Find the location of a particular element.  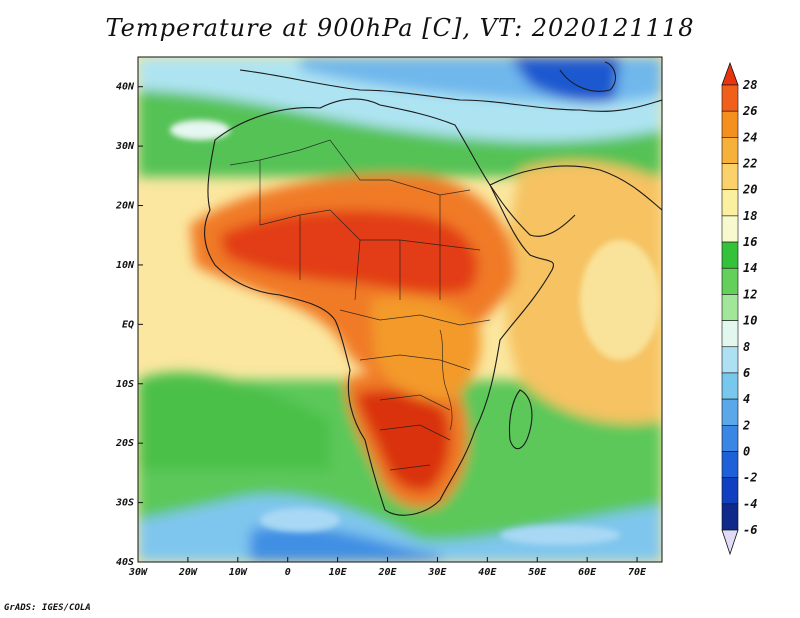

red-sea is located at coordinates (532, 210).